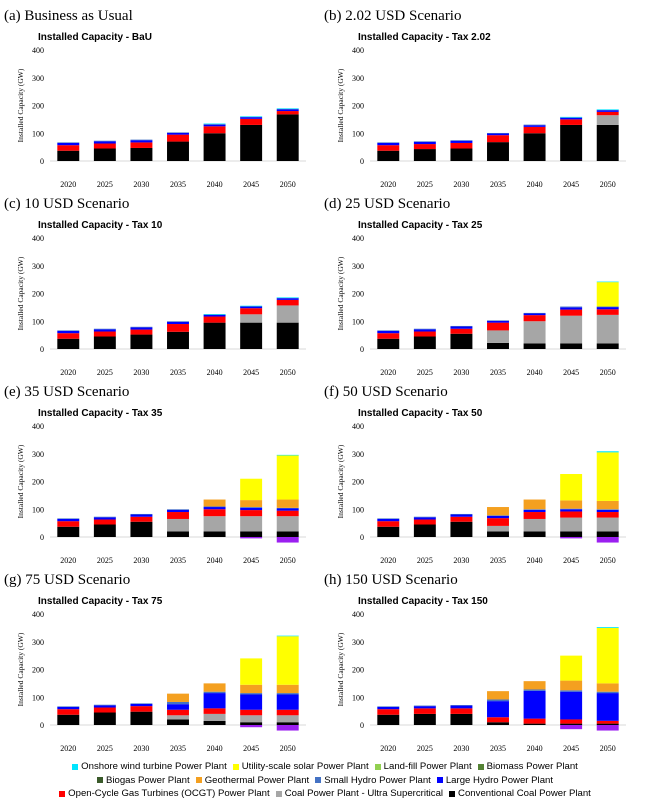 The width and height of the screenshot is (650, 802). I want to click on legend-item: Coal Power Plant - Ultra Supercritical, so click(359, 794).